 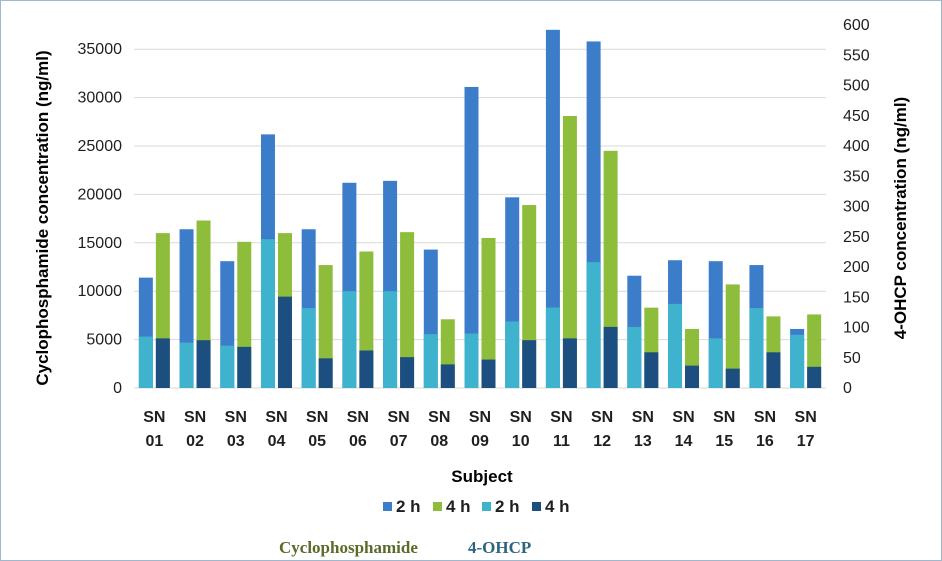 I want to click on category-label-line2: 10, so click(x=521, y=441).